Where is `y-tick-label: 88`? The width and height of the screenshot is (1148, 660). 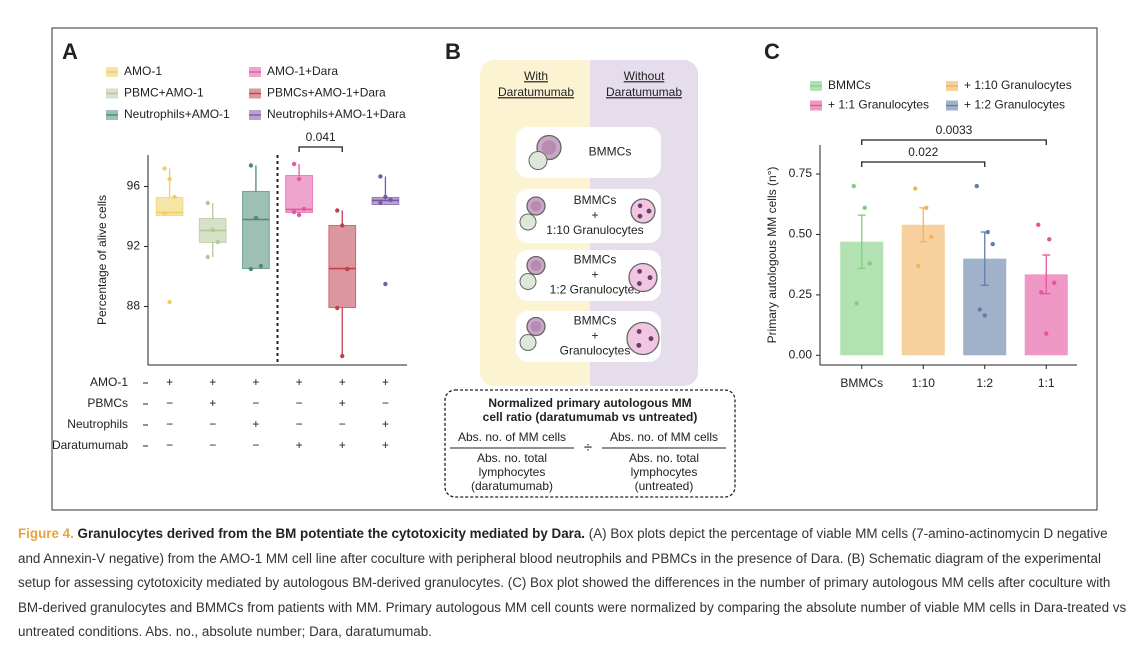
y-tick-label: 88 is located at coordinates (134, 306).